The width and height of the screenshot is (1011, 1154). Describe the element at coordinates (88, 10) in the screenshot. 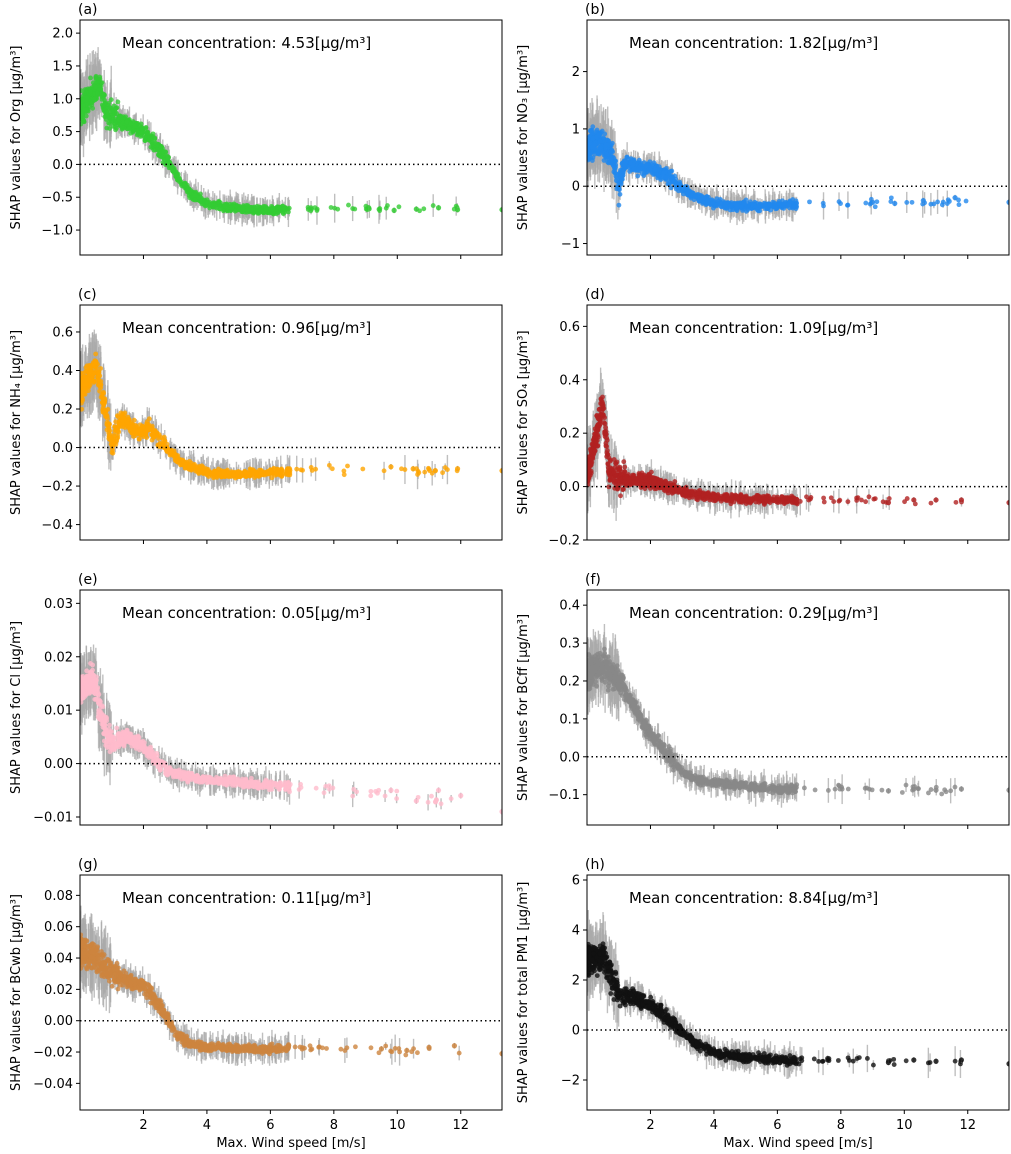

I see `panel-label: (a)` at that location.